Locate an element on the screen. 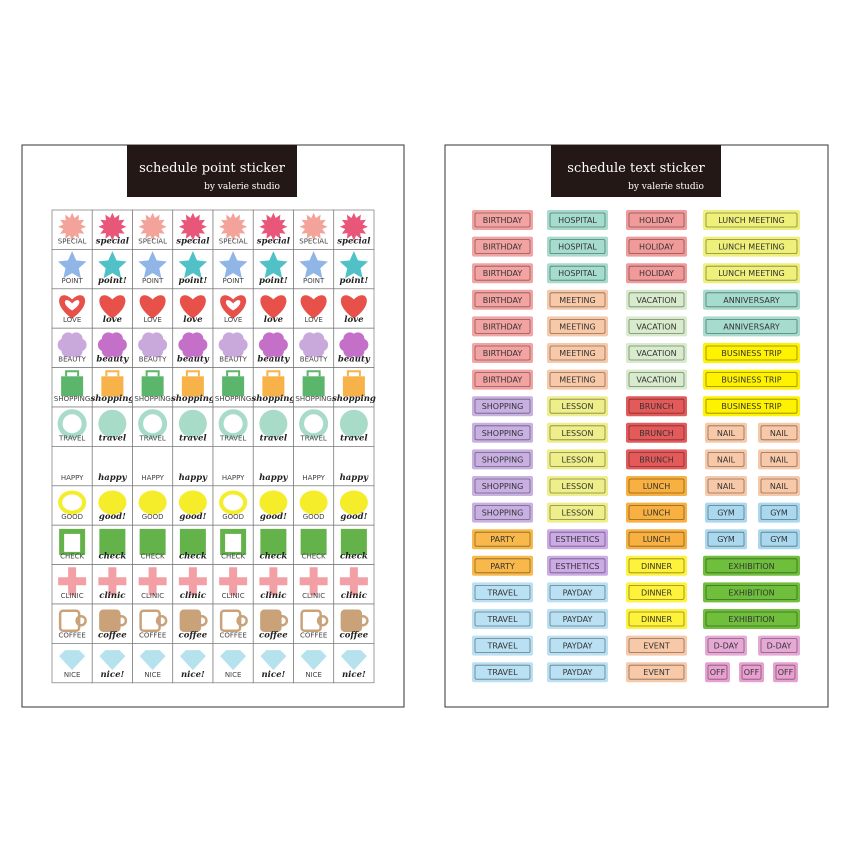 Image resolution: width=850 pixels, height=850 pixels. text-sticker: HOLIDAY is located at coordinates (656, 220).